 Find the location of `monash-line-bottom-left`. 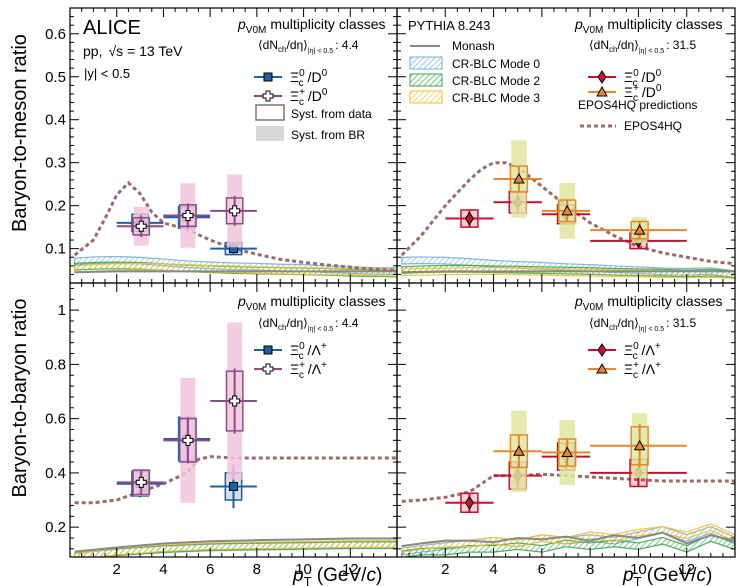

monash-line-bottom-left is located at coordinates (235, 545).